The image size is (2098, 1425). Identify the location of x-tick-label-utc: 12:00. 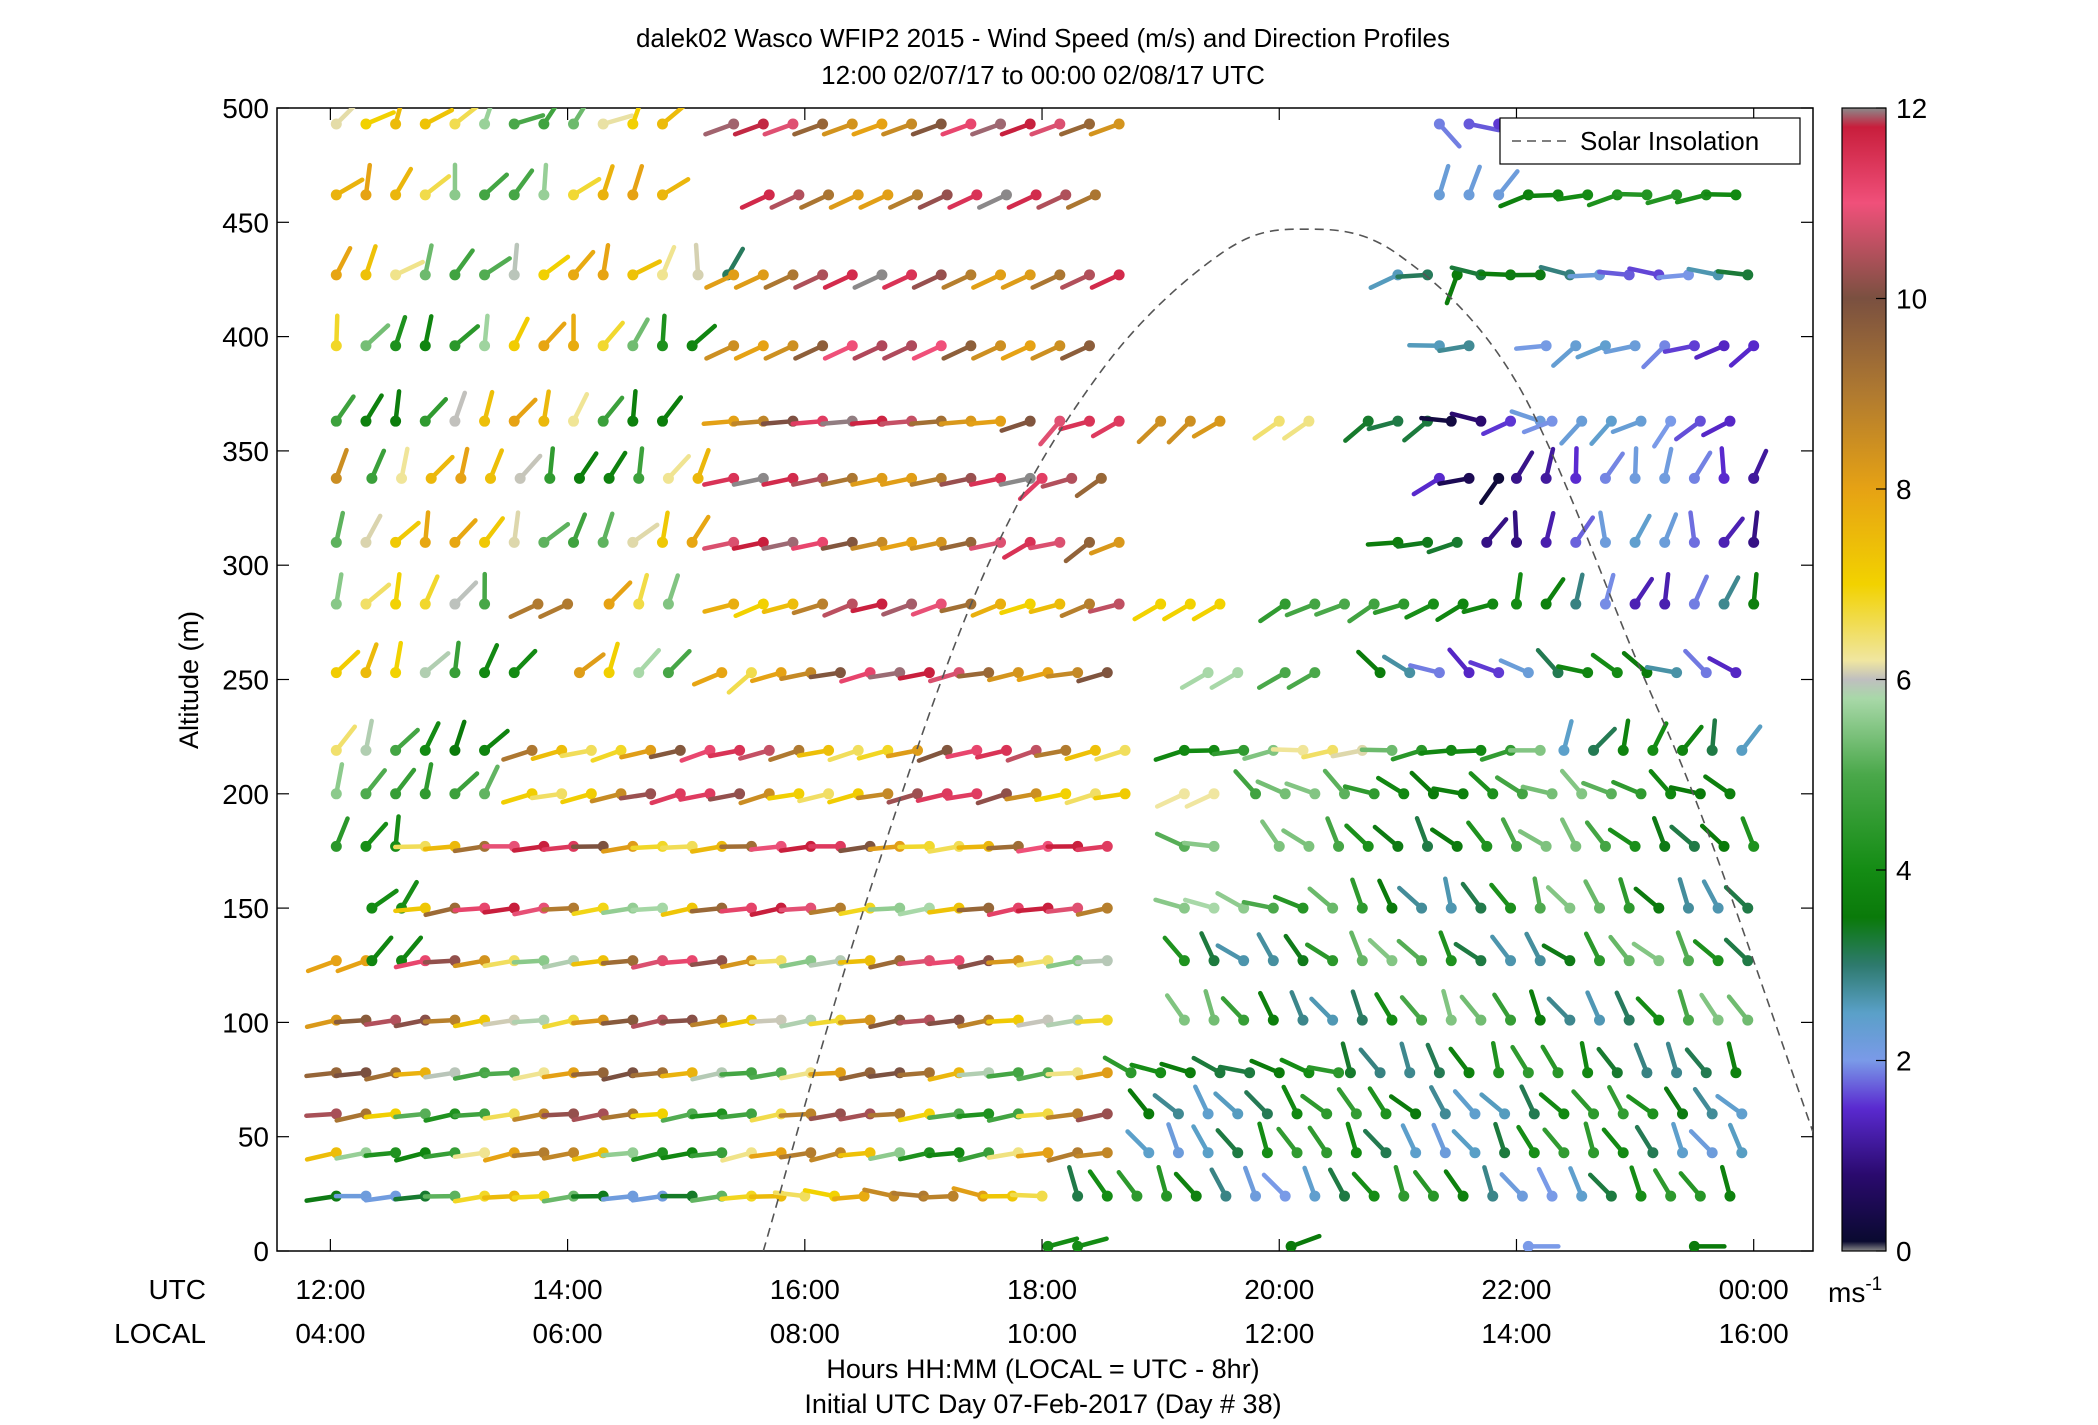
(330, 1289).